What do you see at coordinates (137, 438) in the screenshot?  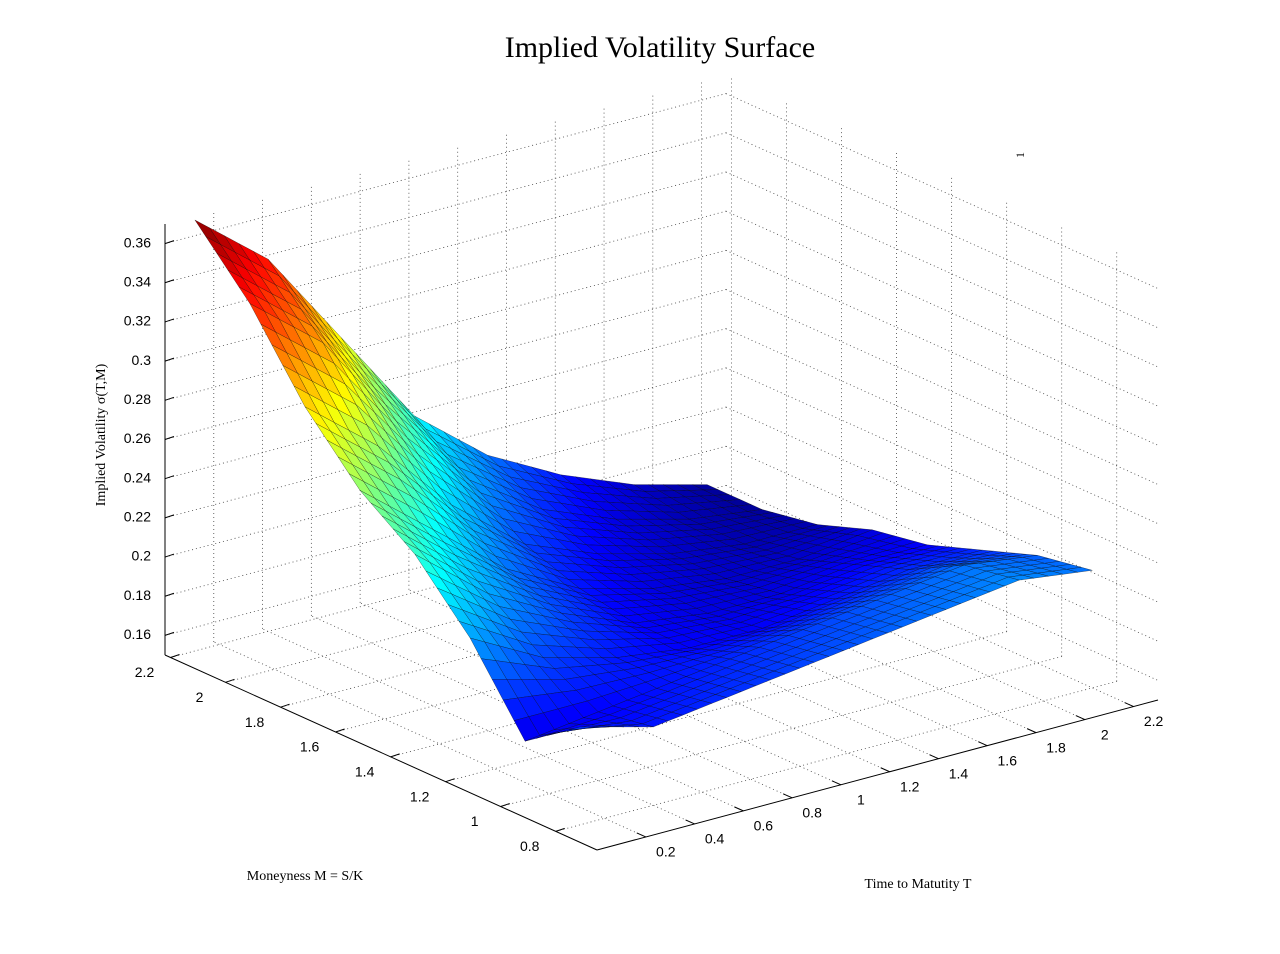 I see `z-tick-label: 0.26` at bounding box center [137, 438].